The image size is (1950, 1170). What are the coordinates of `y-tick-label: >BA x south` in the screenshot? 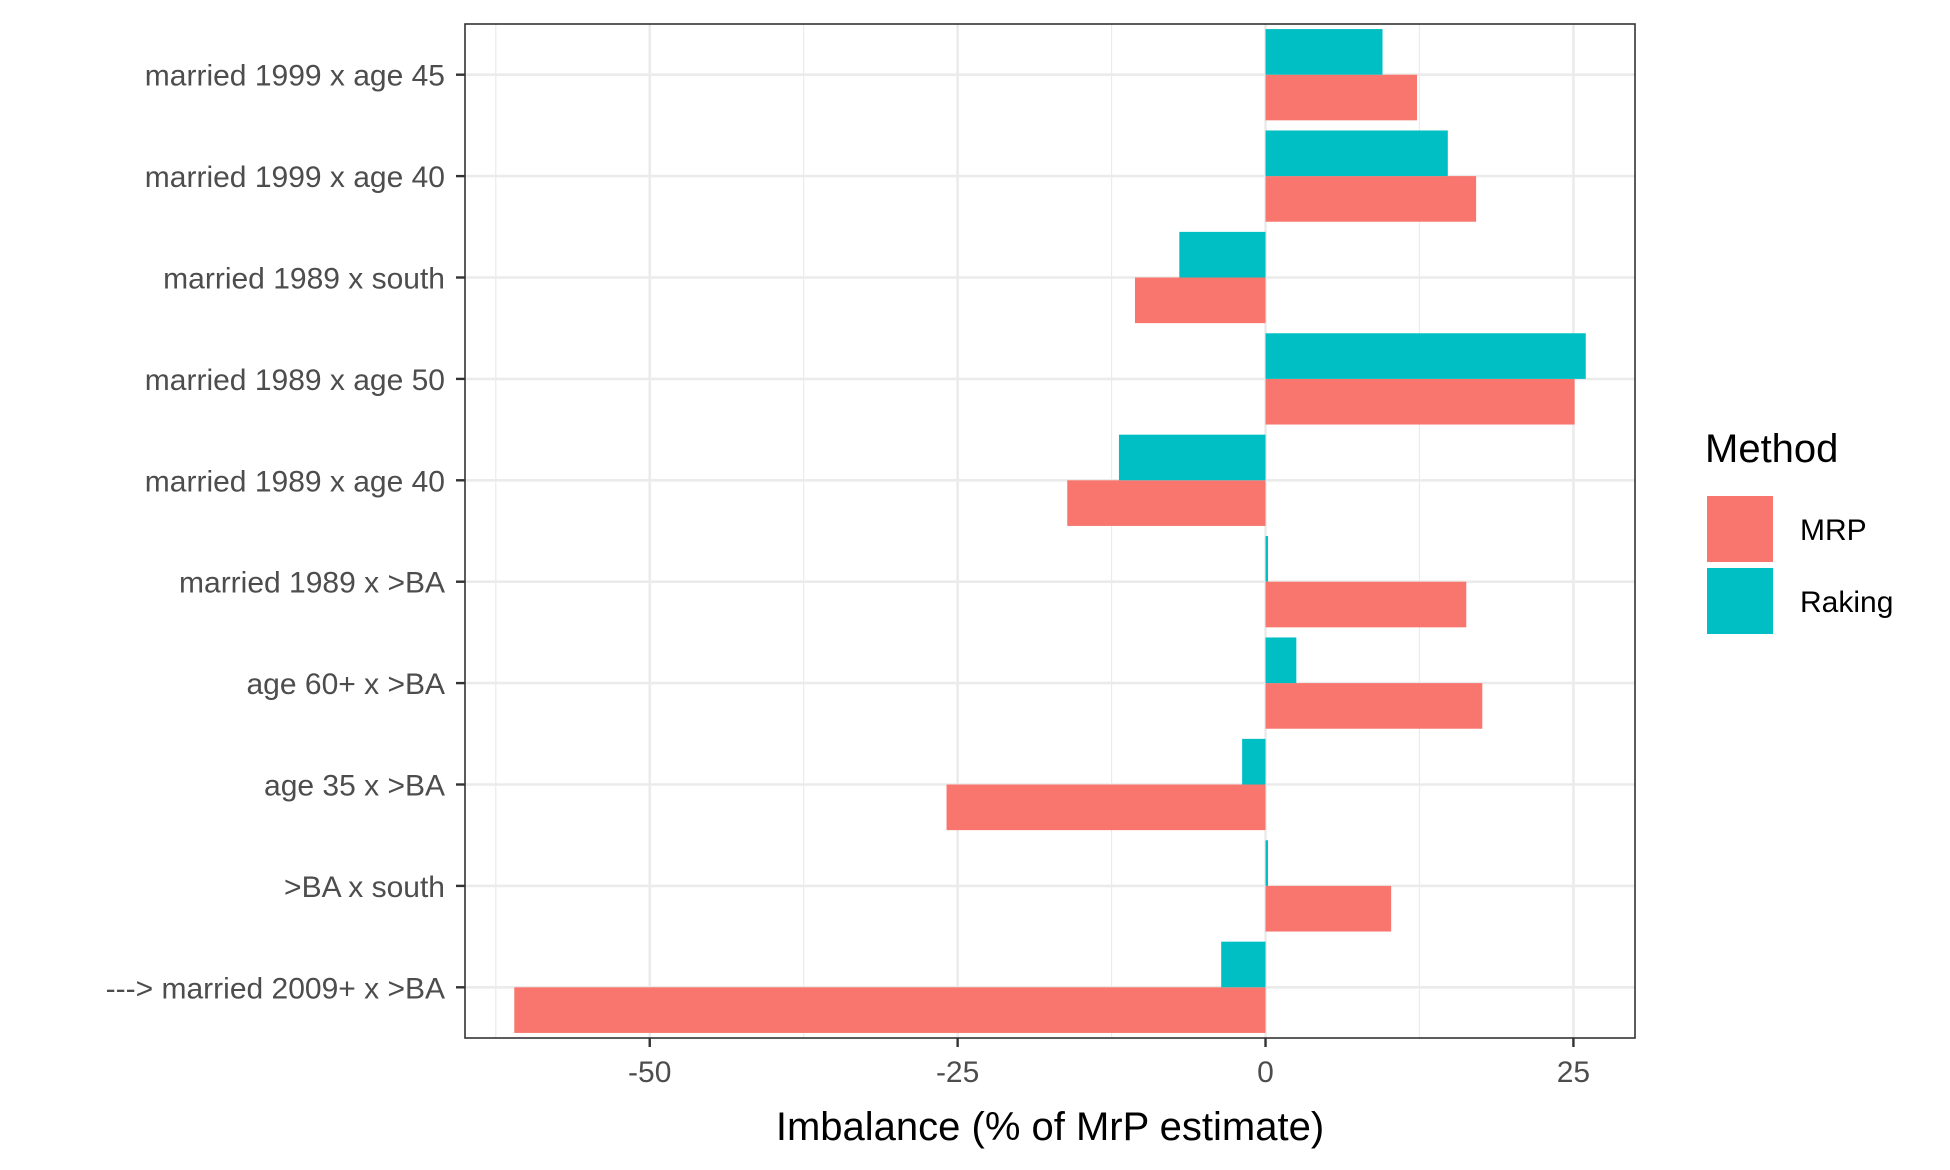 It's located at (364, 887).